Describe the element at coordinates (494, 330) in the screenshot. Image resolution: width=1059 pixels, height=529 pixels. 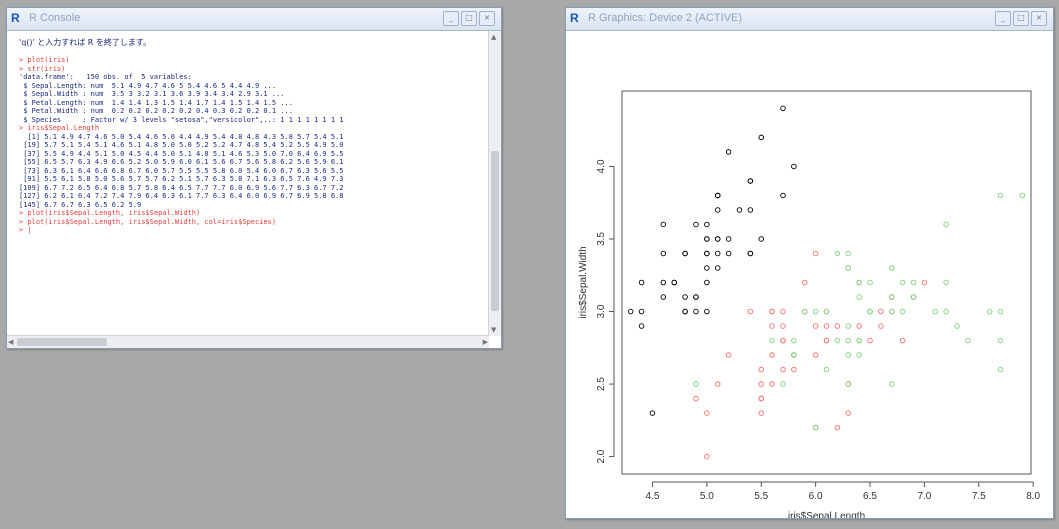
I see `scroll-down-icon: ▼` at that location.